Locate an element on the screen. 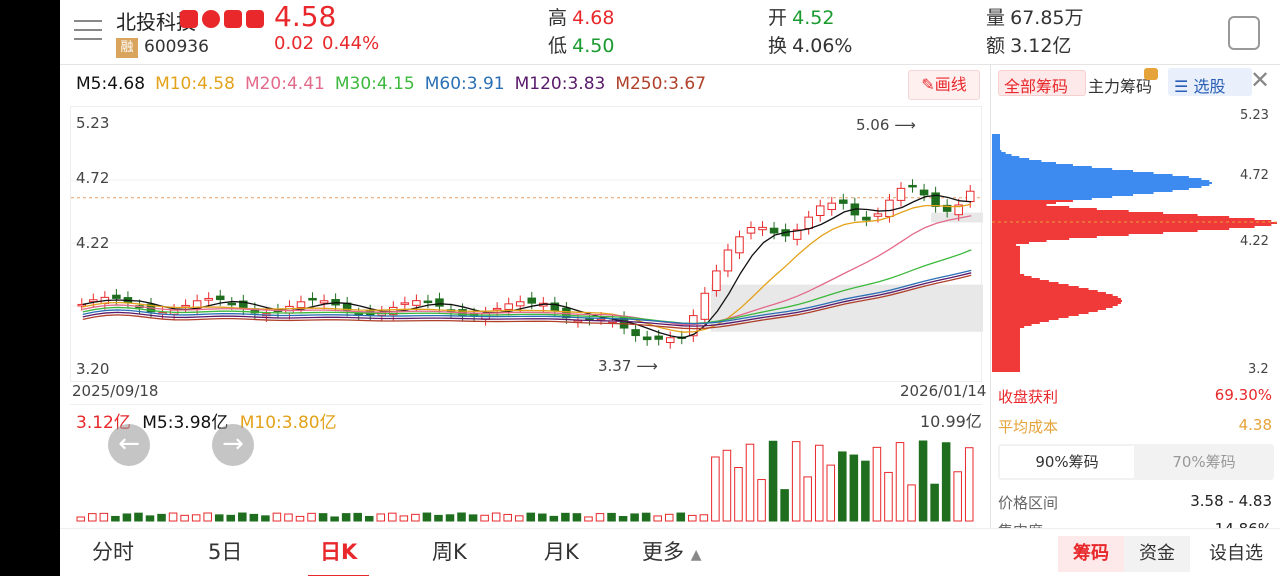  chip-tab-select-label: ☰ 选股 is located at coordinates (1199, 85).